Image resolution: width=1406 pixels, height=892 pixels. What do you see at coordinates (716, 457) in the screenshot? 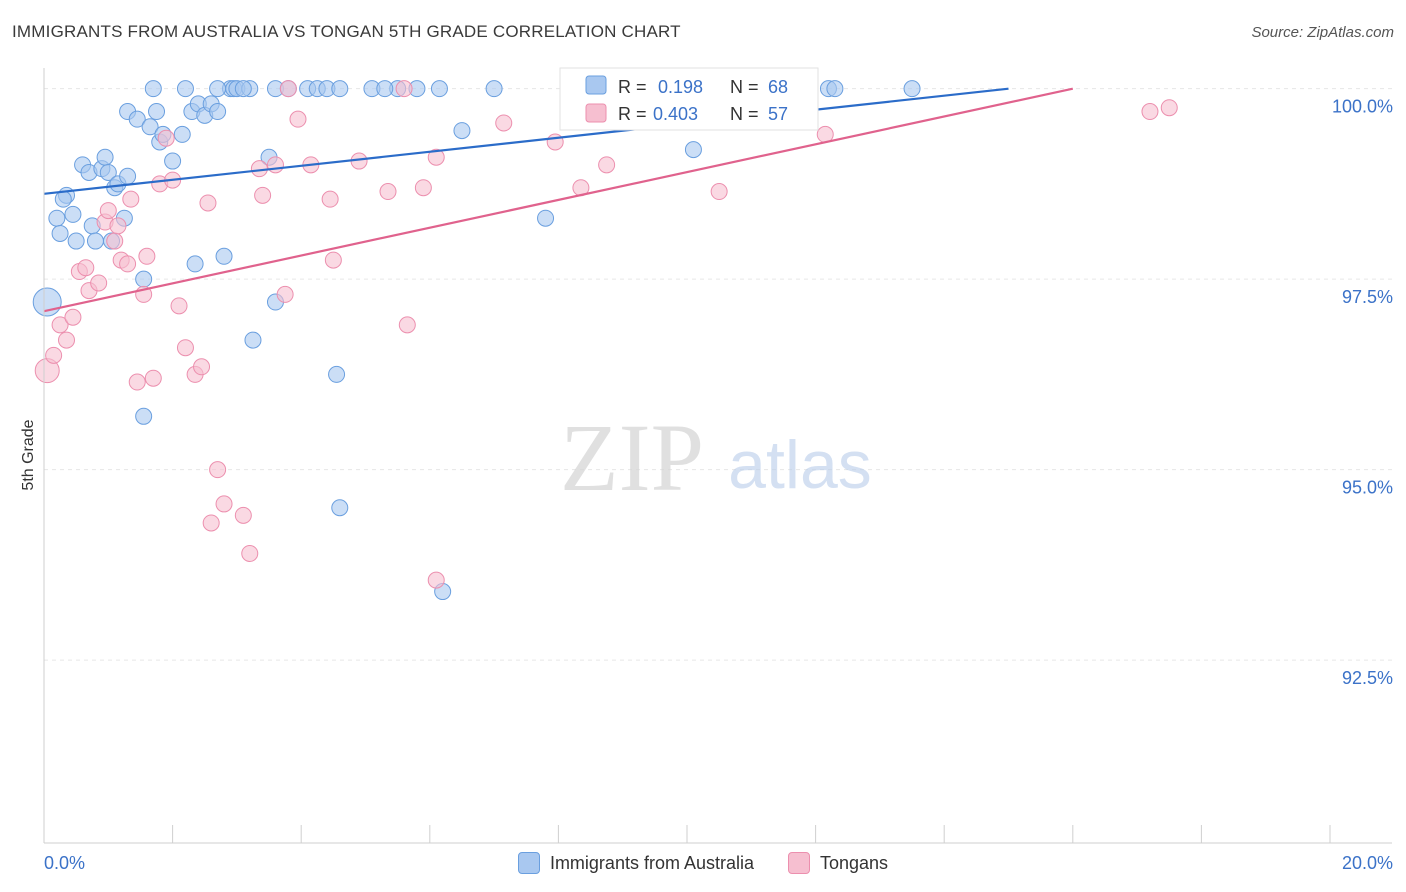
I see `watermark: ZIP atlas` at bounding box center [716, 457].